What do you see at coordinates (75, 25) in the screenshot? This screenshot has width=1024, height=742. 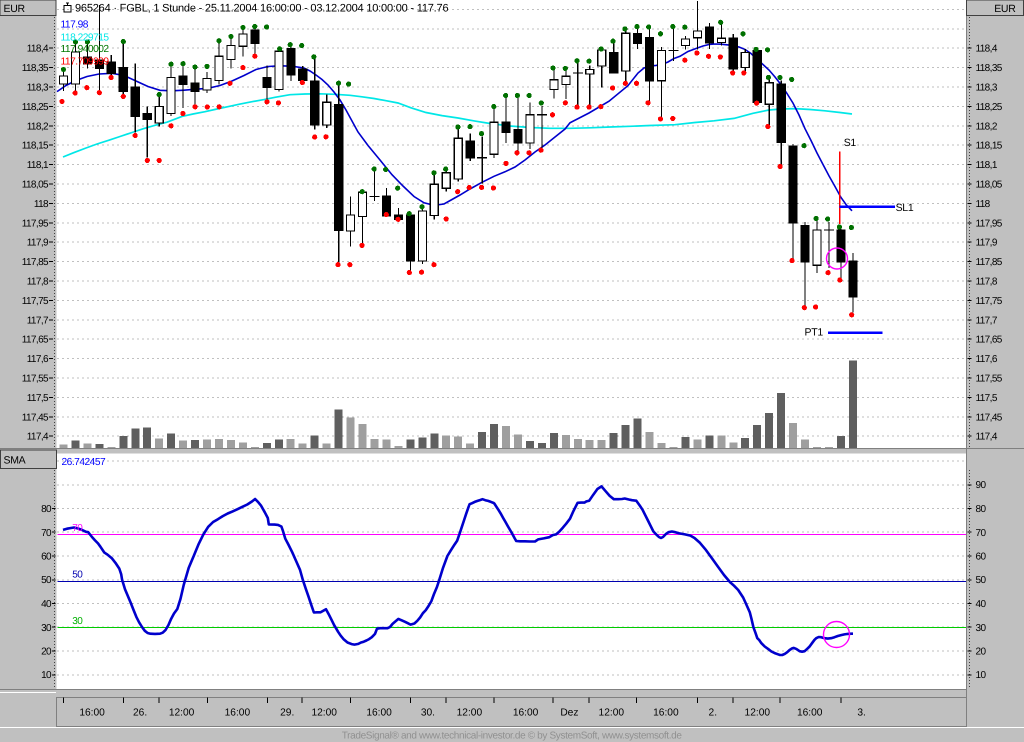 I see `svg-text: 117.98` at bounding box center [75, 25].